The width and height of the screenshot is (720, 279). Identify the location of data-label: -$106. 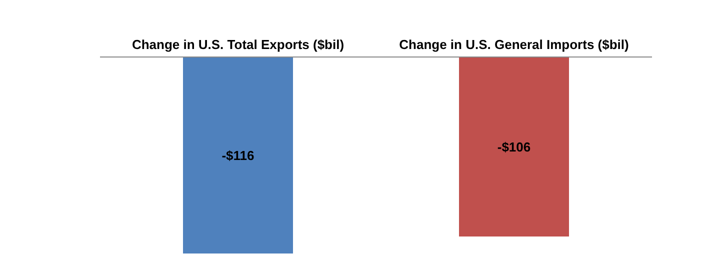
(514, 146).